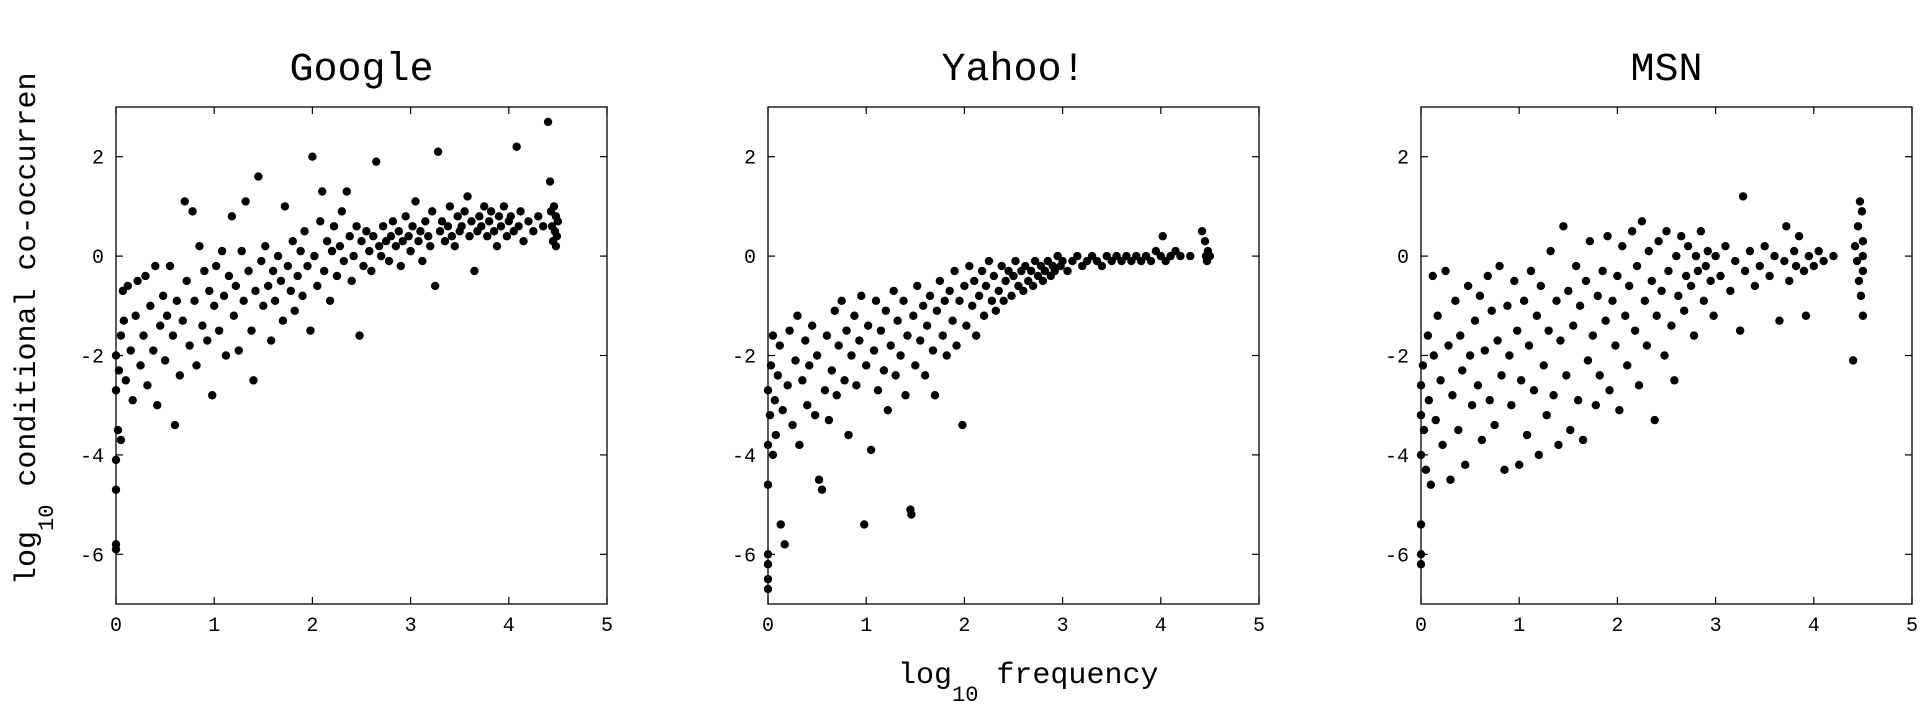 This screenshot has width=1929, height=706. What do you see at coordinates (28, 558) in the screenshot?
I see `y-axis-label-main: log` at bounding box center [28, 558].